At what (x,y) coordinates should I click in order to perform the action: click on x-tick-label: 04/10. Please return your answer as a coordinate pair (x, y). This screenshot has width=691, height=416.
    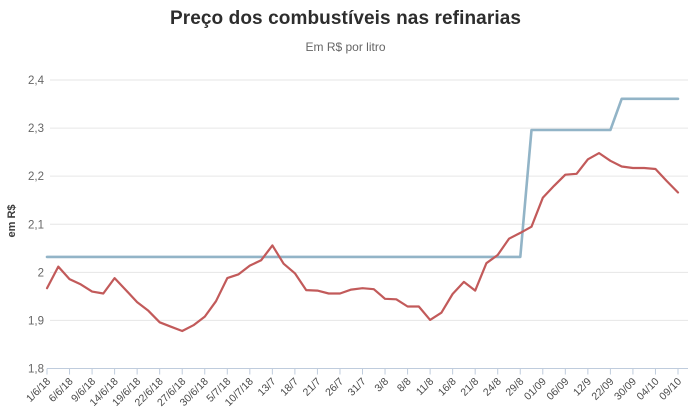
    Looking at the image, I should click on (648, 389).